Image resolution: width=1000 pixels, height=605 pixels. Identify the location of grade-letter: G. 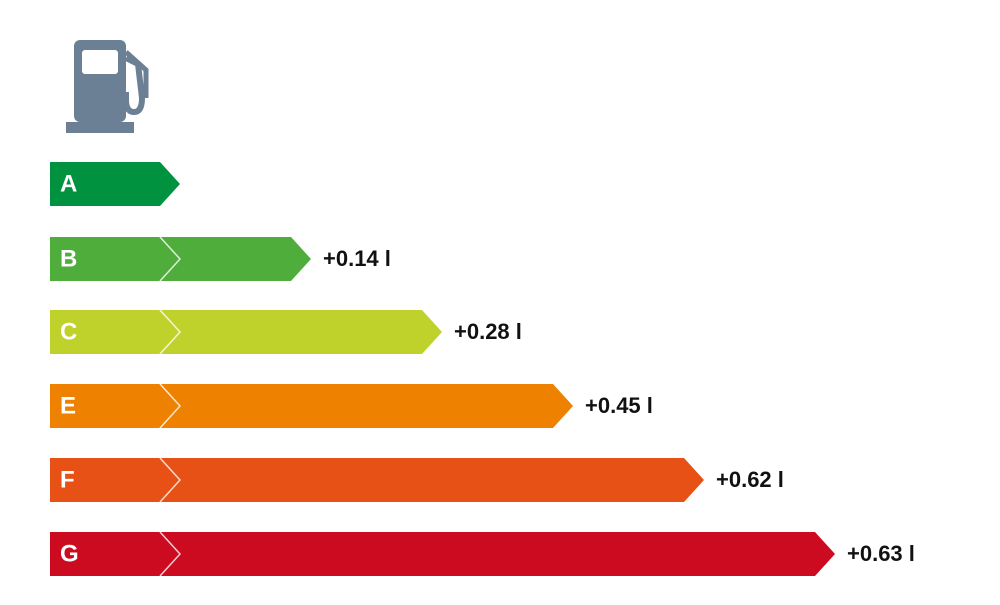
(69, 553).